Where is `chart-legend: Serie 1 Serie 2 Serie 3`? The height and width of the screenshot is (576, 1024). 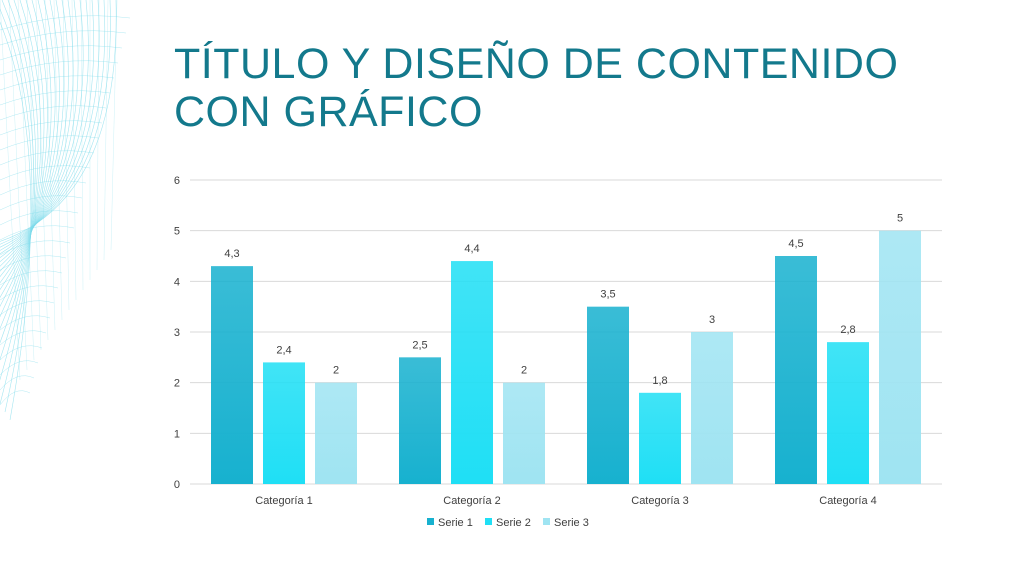
chart-legend: Serie 1 Serie 2 Serie 3 is located at coordinates (508, 523).